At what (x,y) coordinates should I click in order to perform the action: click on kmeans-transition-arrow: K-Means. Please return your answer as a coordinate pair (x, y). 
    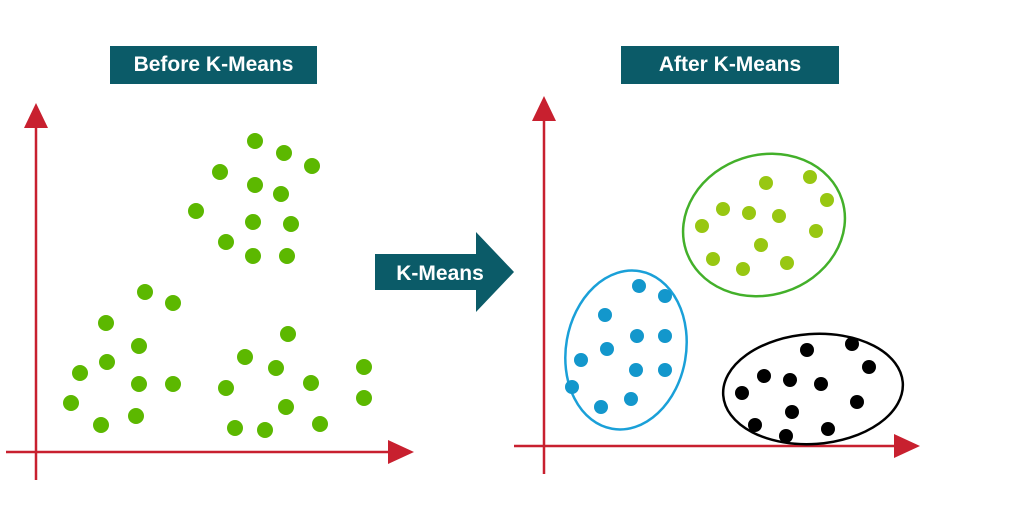
    Looking at the image, I should click on (444, 272).